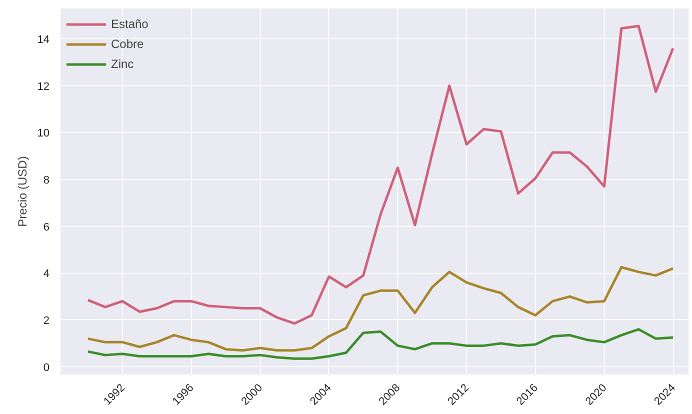 Image resolution: width=692 pixels, height=414 pixels. I want to click on legend-label: Cobre, so click(127, 44).